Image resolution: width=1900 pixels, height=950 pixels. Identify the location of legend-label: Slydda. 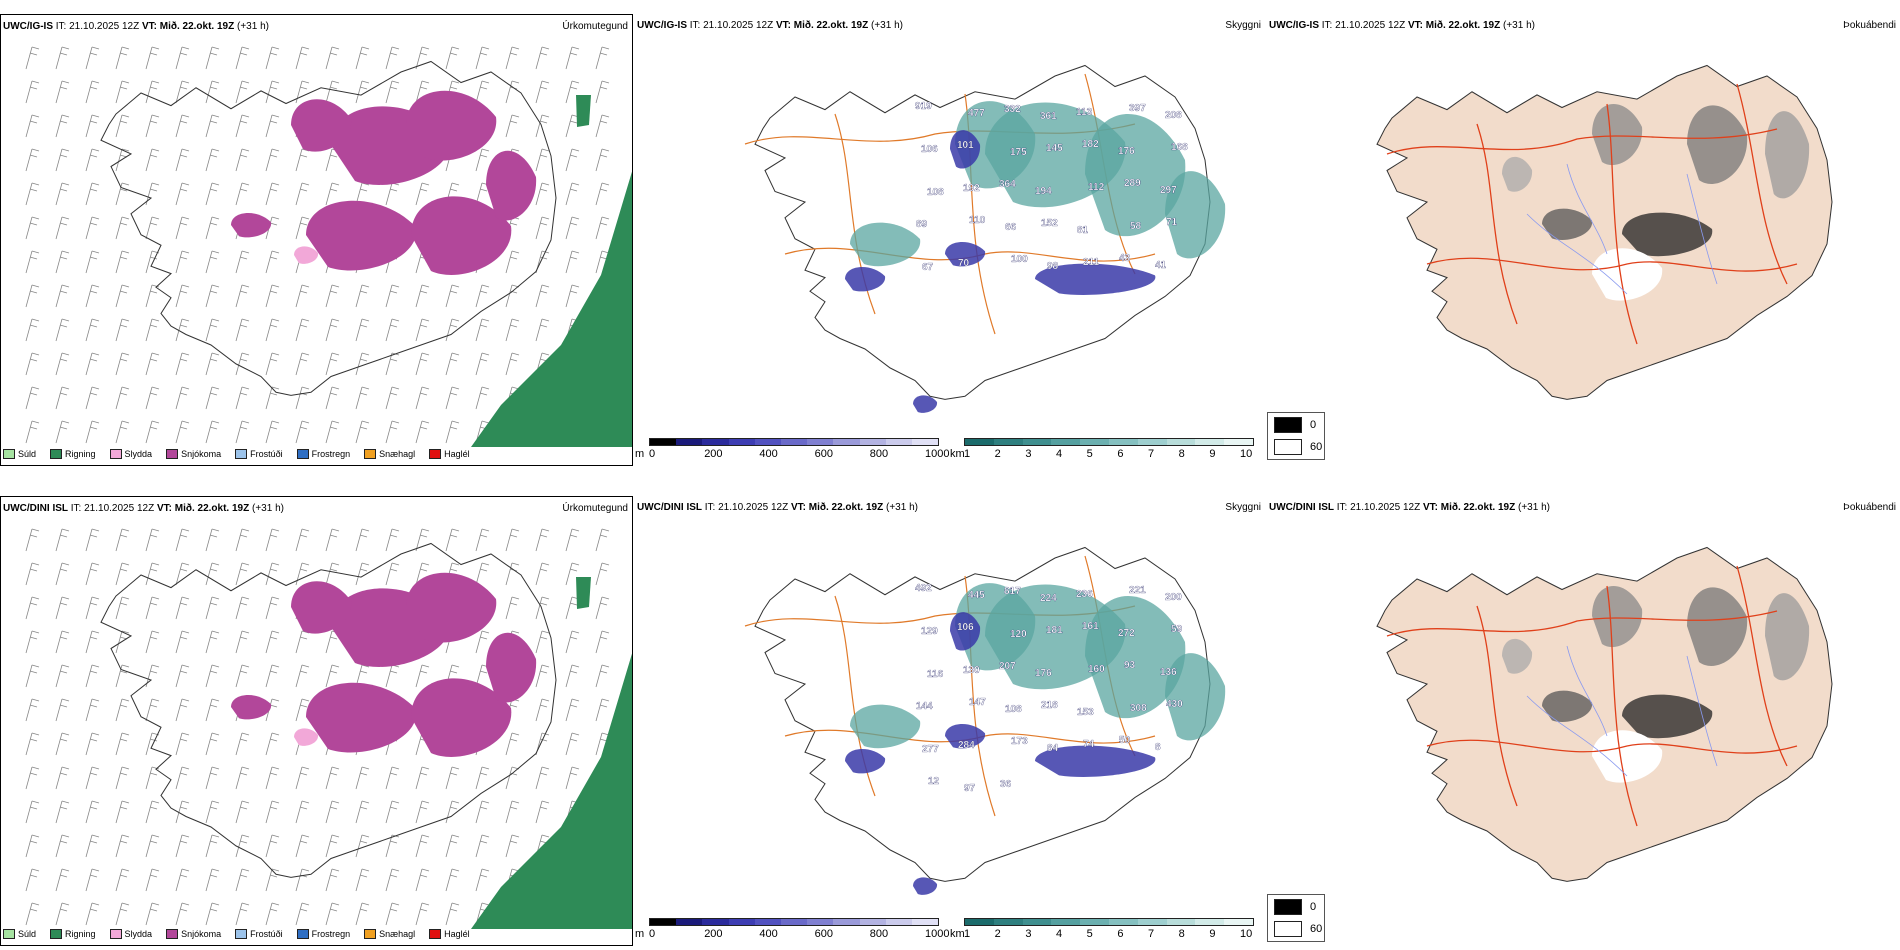
(138, 934).